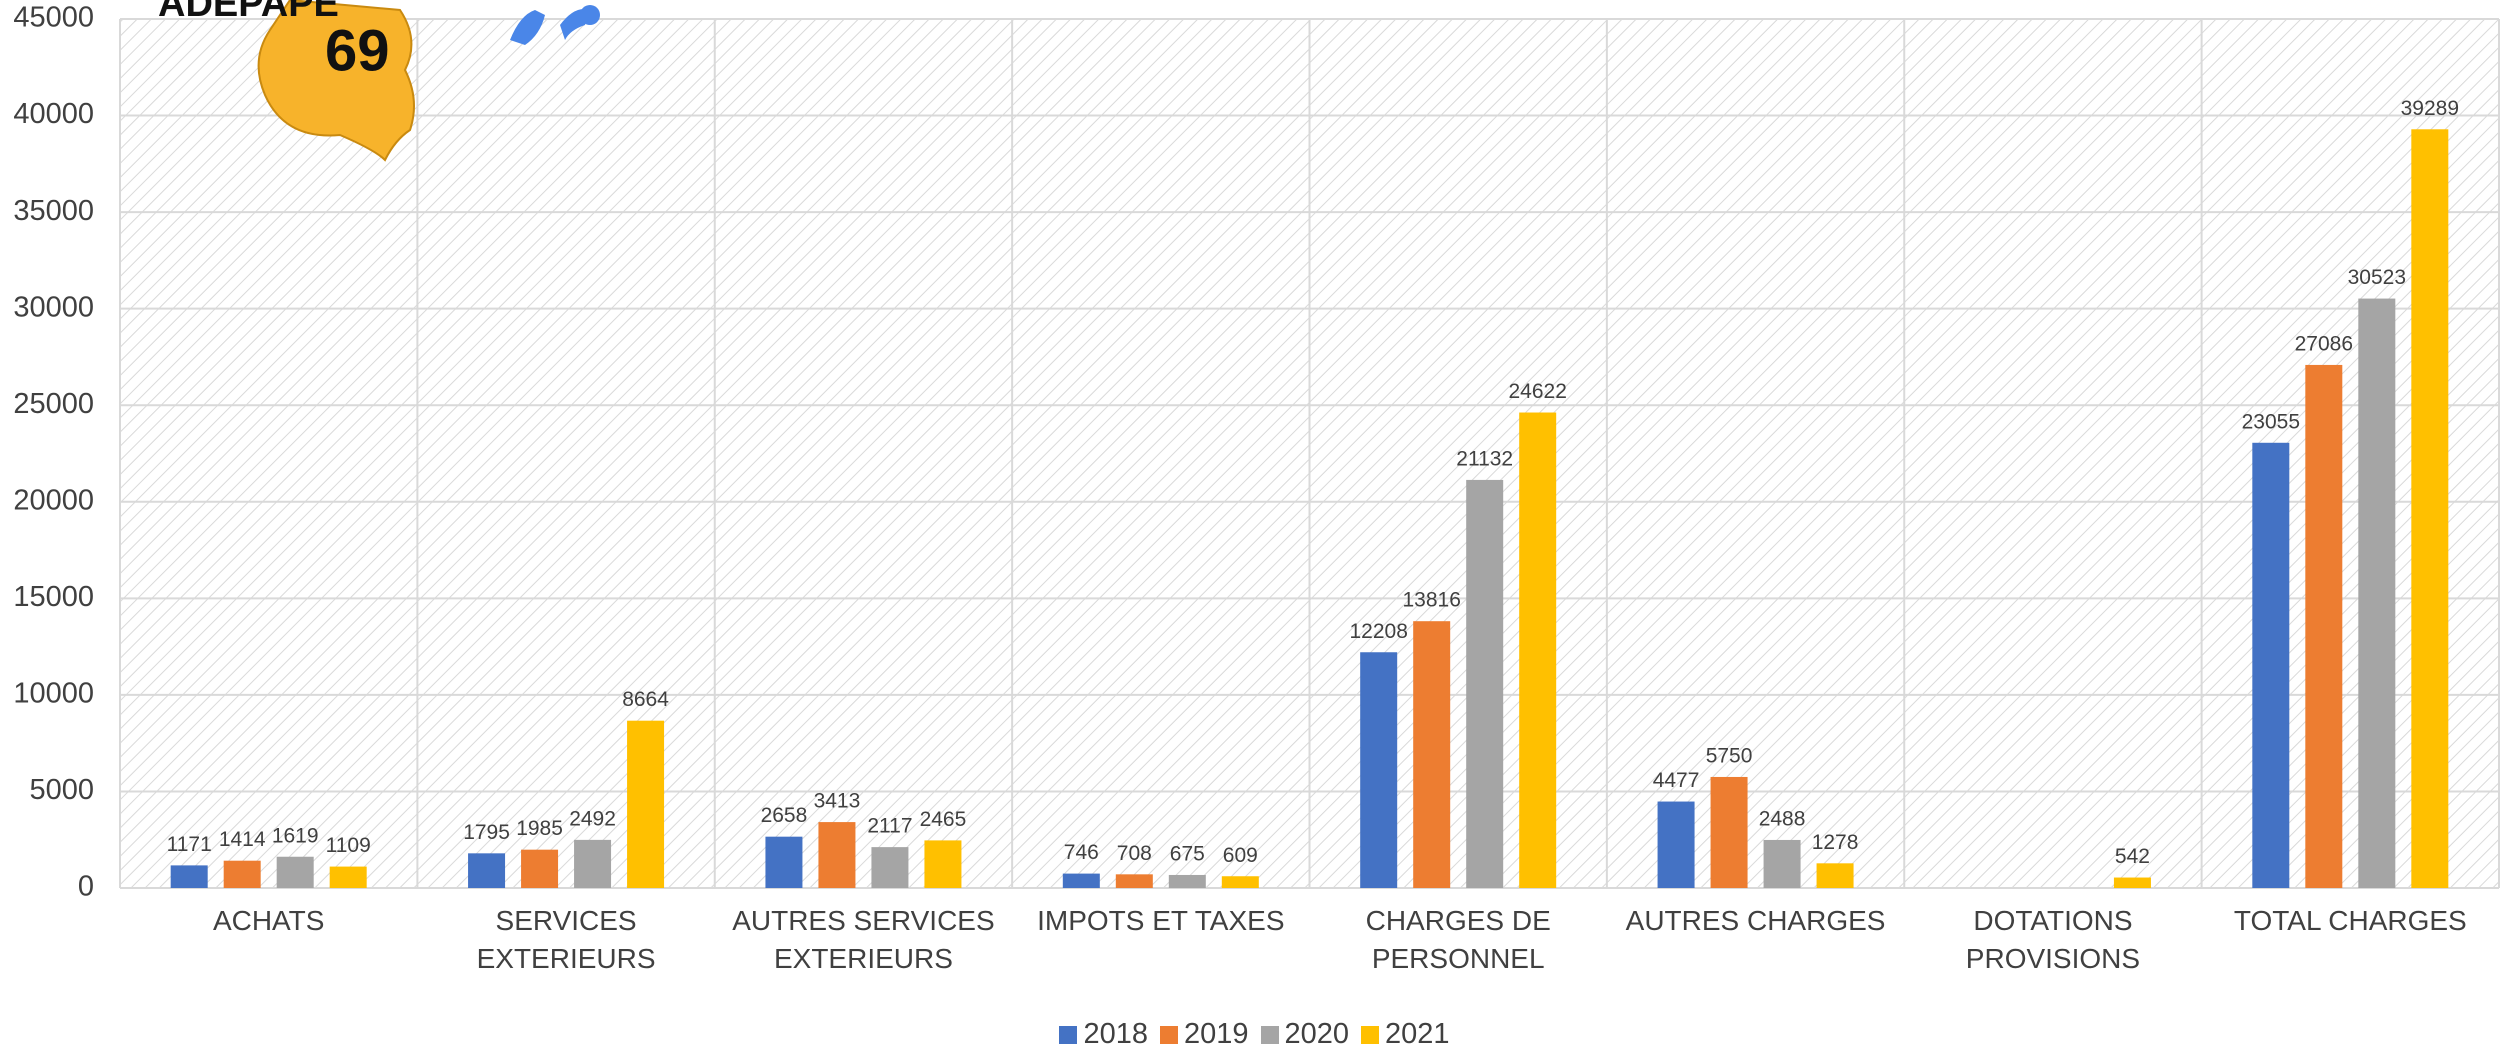 The height and width of the screenshot is (1050, 2509). What do you see at coordinates (1755, 920) in the screenshot?
I see `x-tick-label: AUTRES CHARGES` at bounding box center [1755, 920].